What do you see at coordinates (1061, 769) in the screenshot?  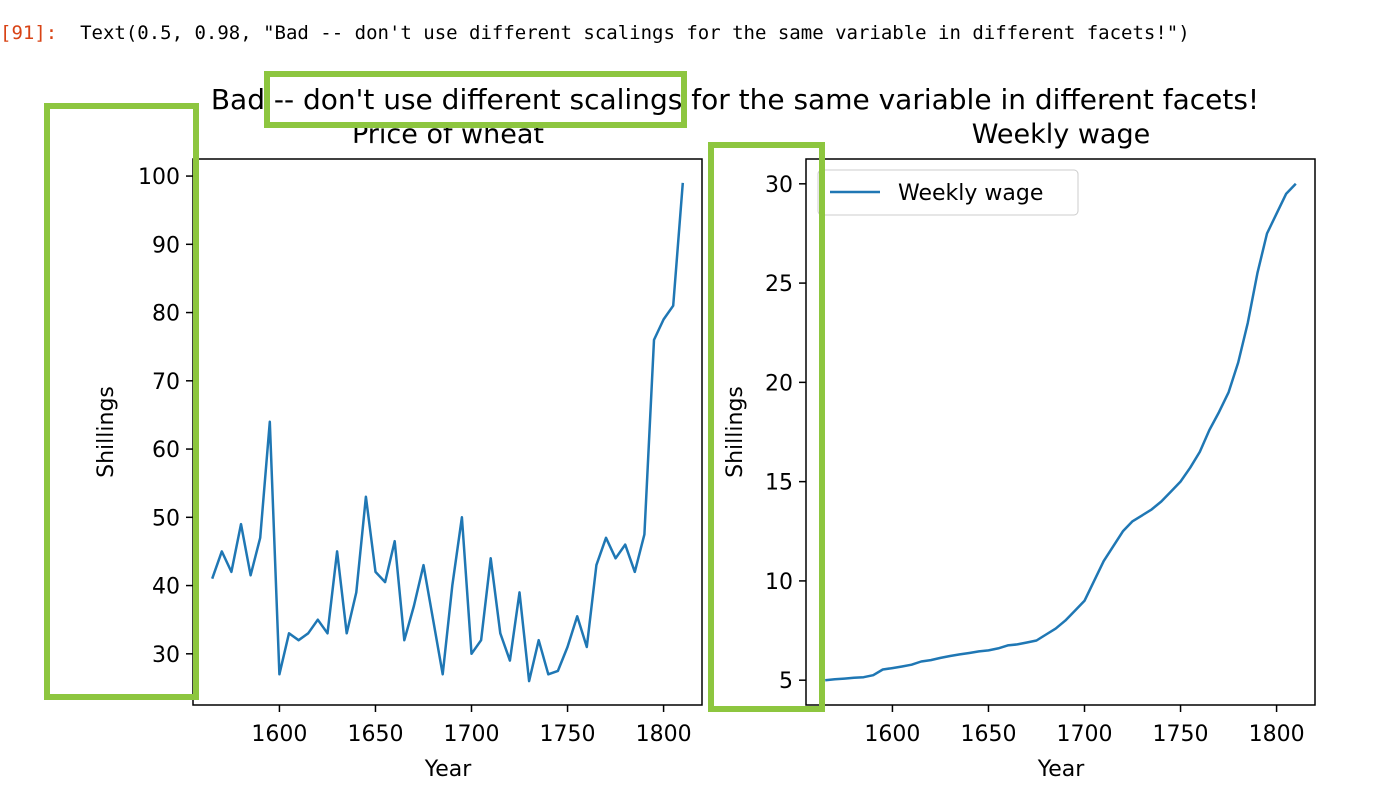 I see `wage-x-axis-label: Year` at bounding box center [1061, 769].